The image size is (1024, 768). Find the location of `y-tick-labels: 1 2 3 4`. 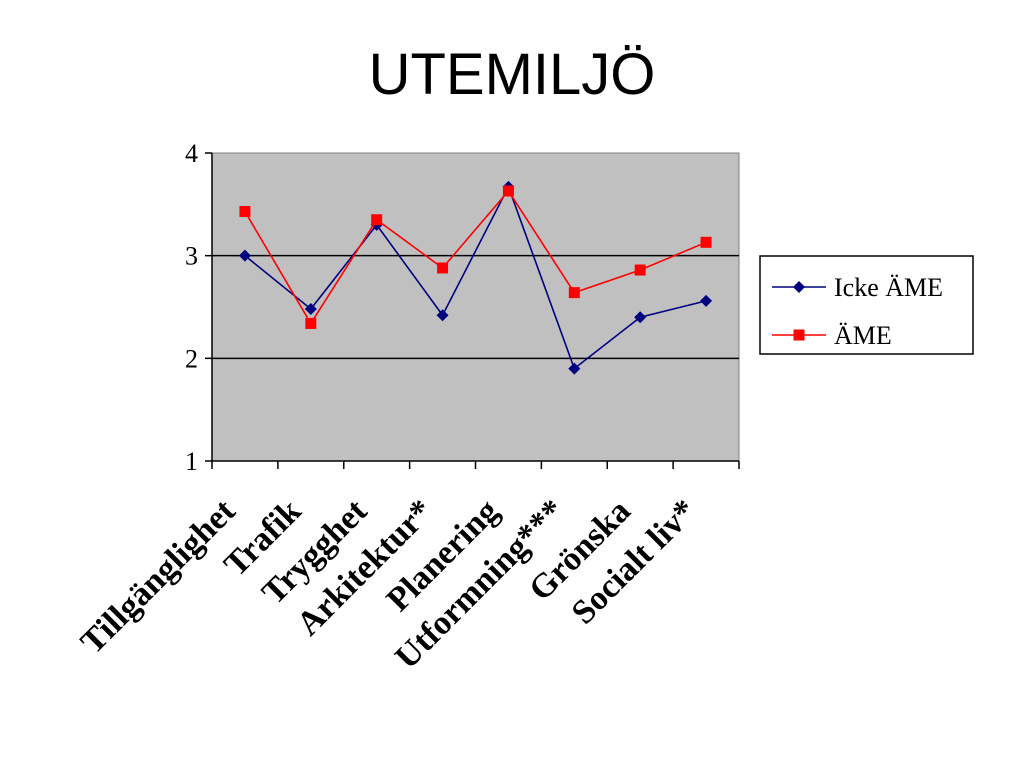

y-tick-labels: 1 2 3 4 is located at coordinates (191, 307).